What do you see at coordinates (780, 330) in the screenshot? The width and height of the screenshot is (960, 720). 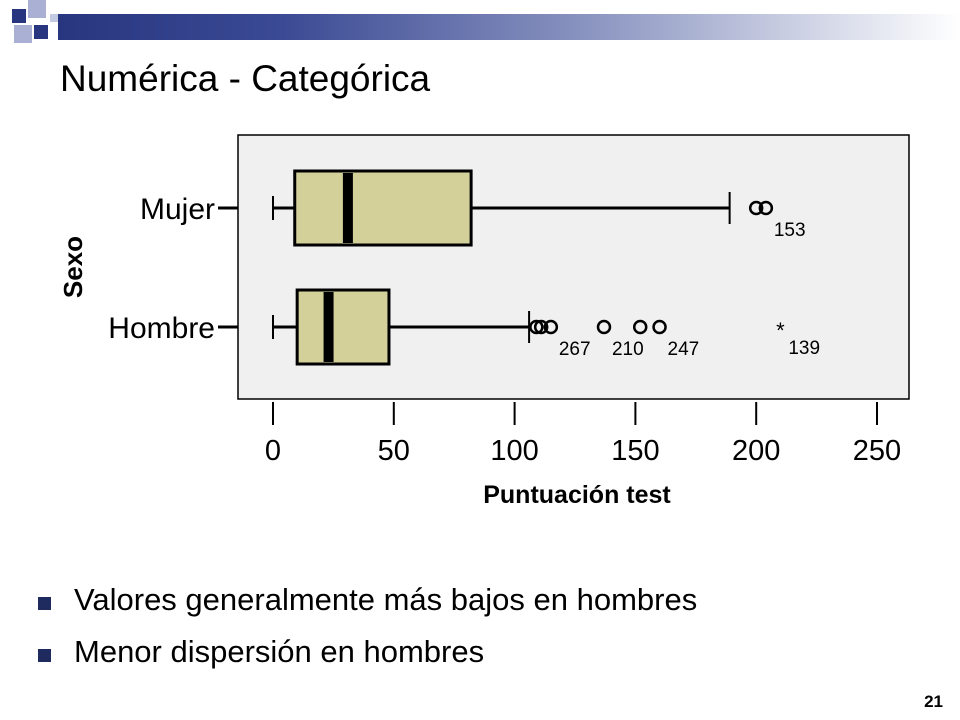 I see `extreme-outlier-marker: *` at bounding box center [780, 330].